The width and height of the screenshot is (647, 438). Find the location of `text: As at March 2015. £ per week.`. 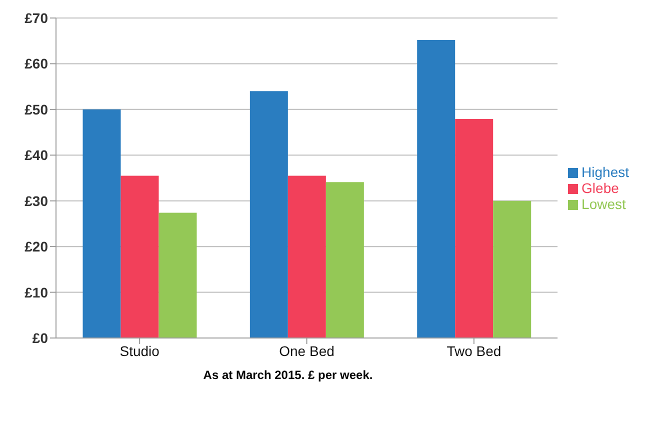

text: As at March 2015. £ per week. is located at coordinates (288, 375).